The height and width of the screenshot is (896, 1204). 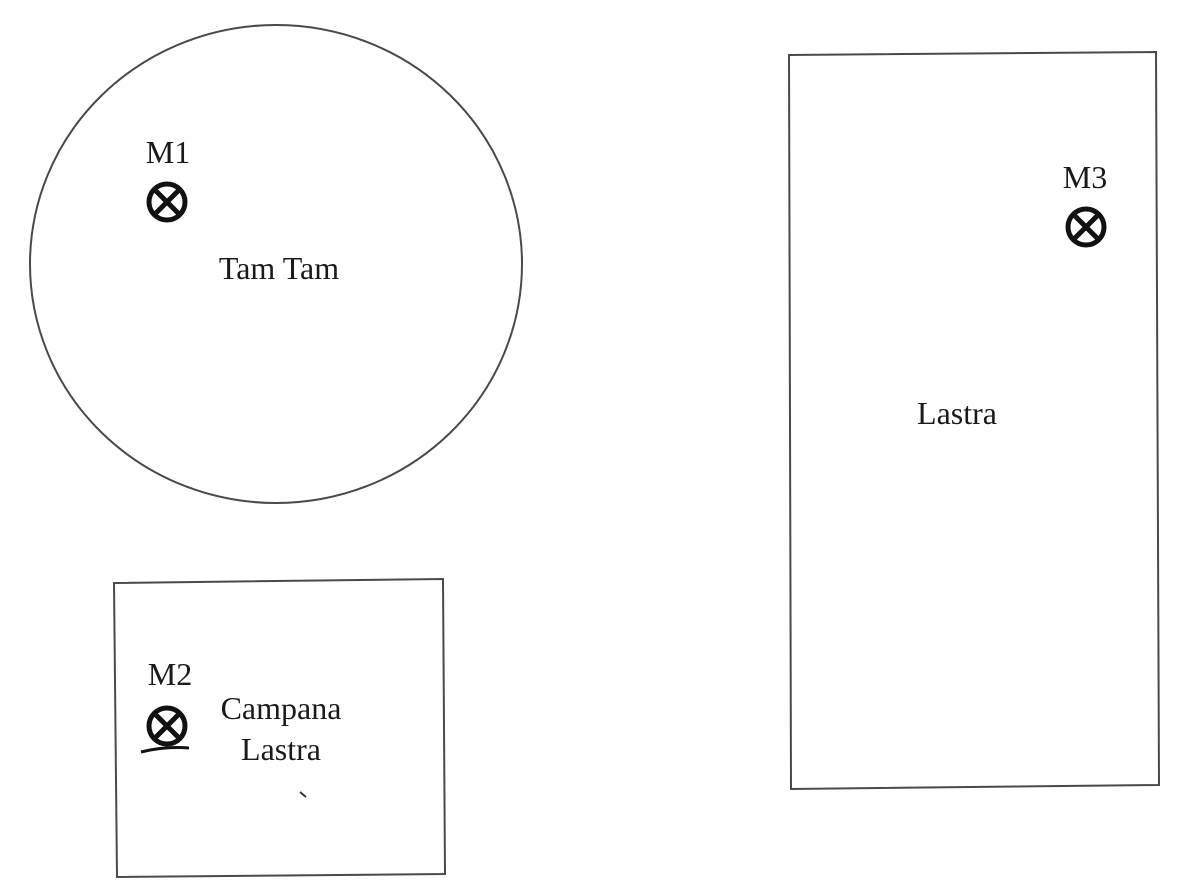 What do you see at coordinates (168, 178) in the screenshot?
I see `microphone-m1: M1` at bounding box center [168, 178].